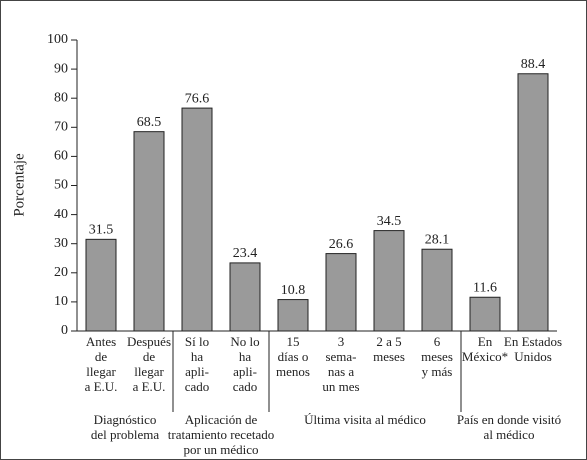 The height and width of the screenshot is (460, 587). What do you see at coordinates (61, 68) in the screenshot?
I see `y-tick-label: 90` at bounding box center [61, 68].